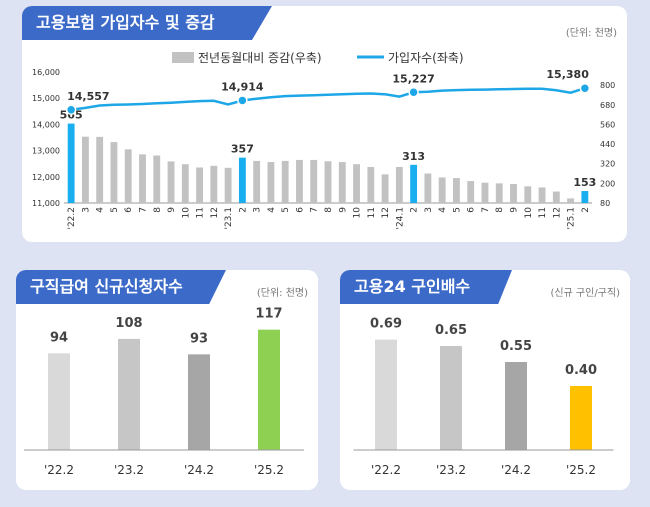 This screenshot has width=650, height=507. I want to click on bar-value-label: 108, so click(128, 323).